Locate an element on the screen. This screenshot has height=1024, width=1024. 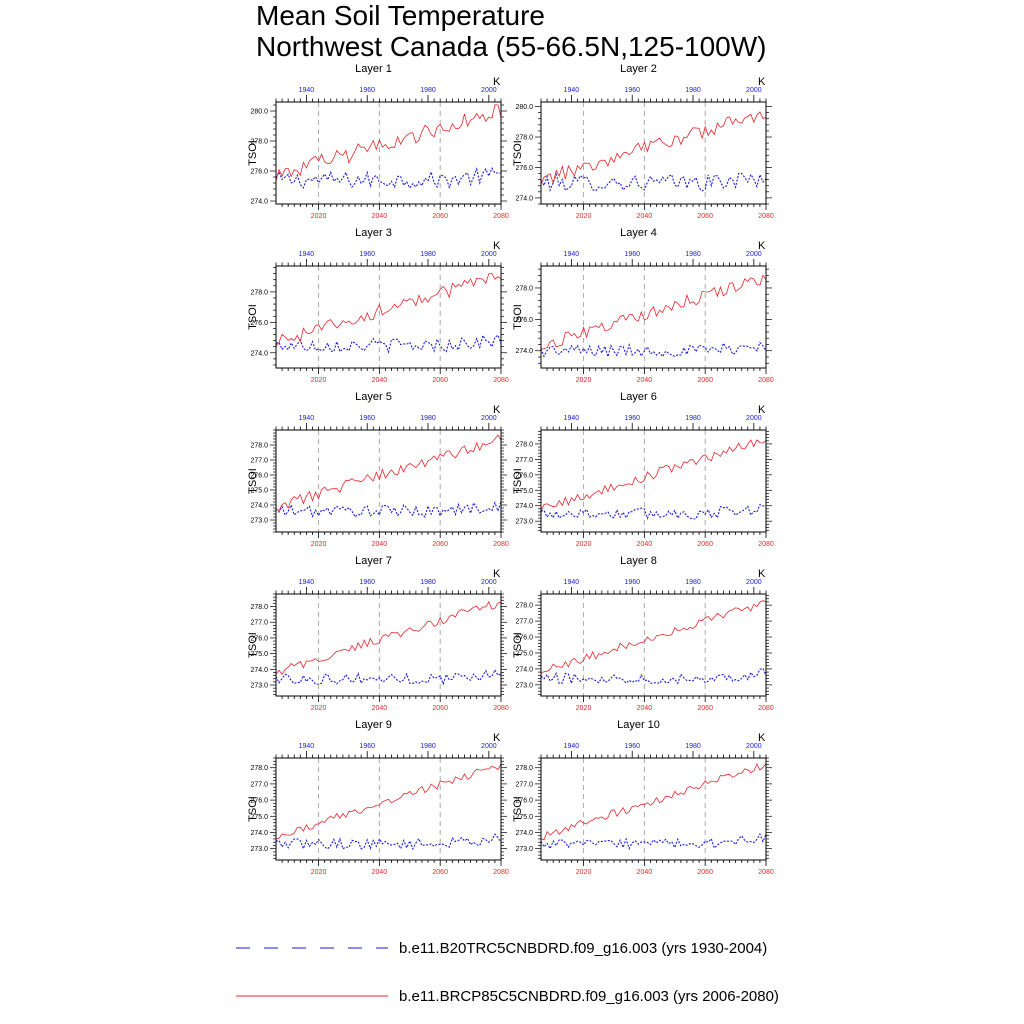
y-tick-label: 280.0 is located at coordinates (524, 107).